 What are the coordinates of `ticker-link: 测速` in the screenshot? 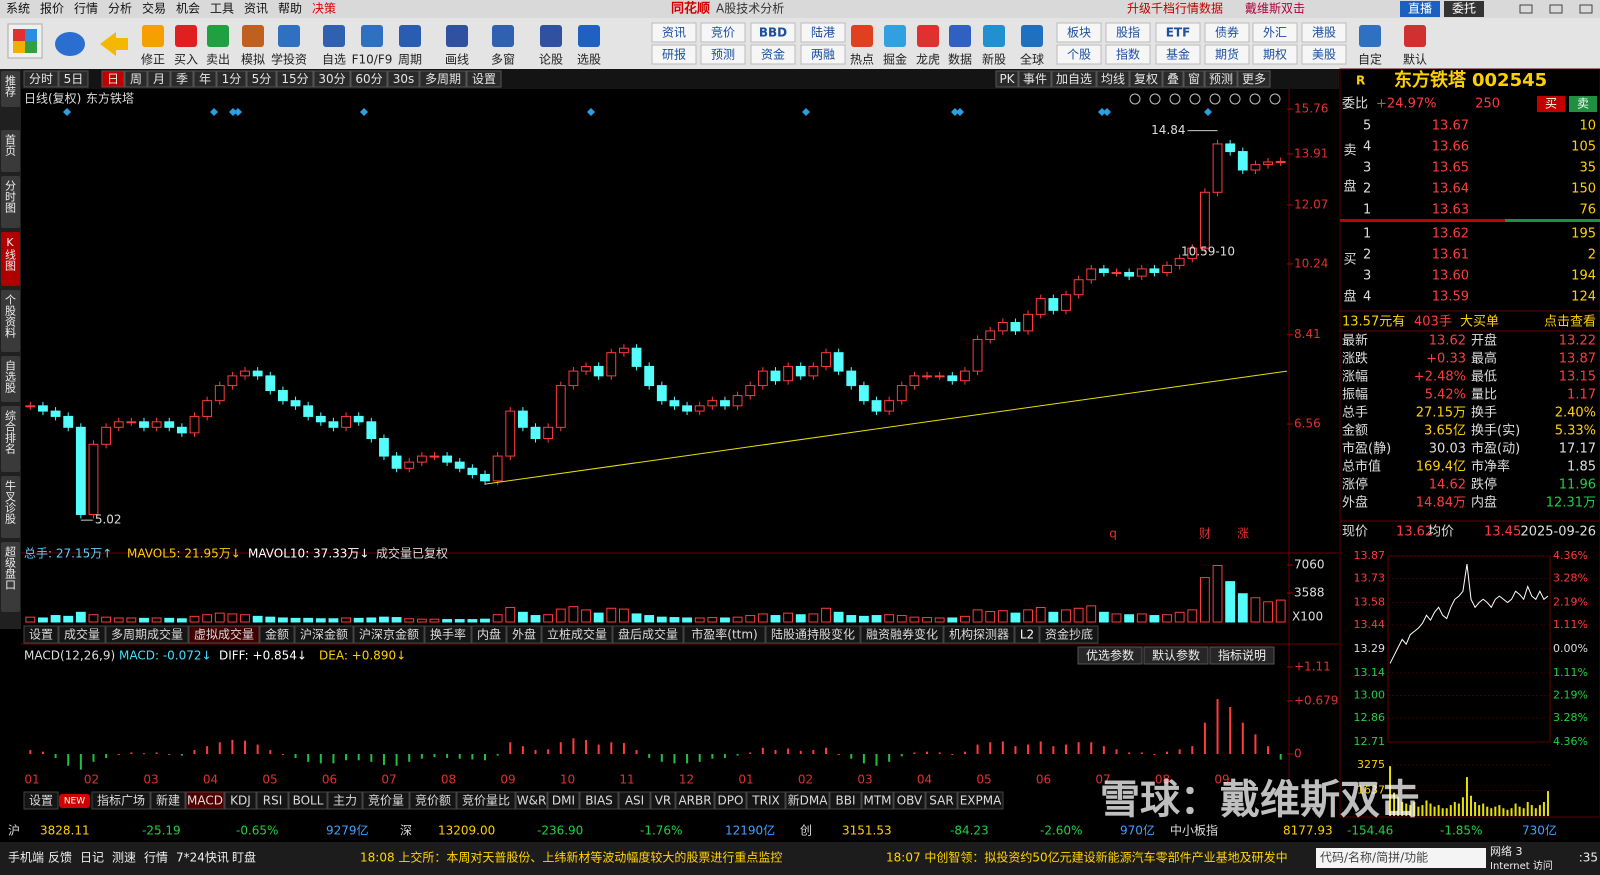 It's located at (124, 858).